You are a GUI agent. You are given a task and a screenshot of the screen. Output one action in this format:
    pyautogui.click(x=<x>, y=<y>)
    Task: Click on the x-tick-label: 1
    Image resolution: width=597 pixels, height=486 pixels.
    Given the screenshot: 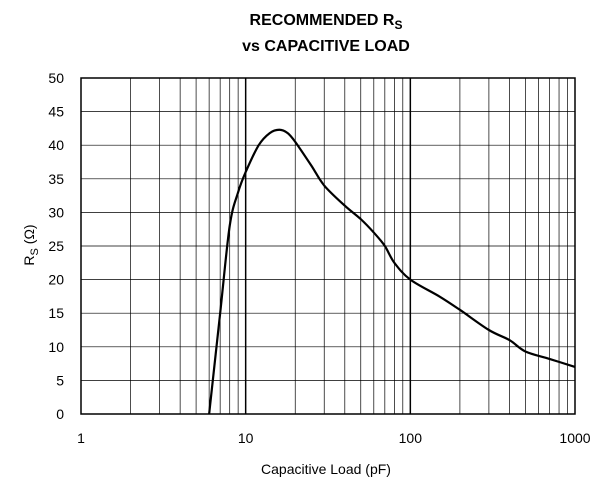 What is the action you would take?
    pyautogui.click(x=81, y=438)
    